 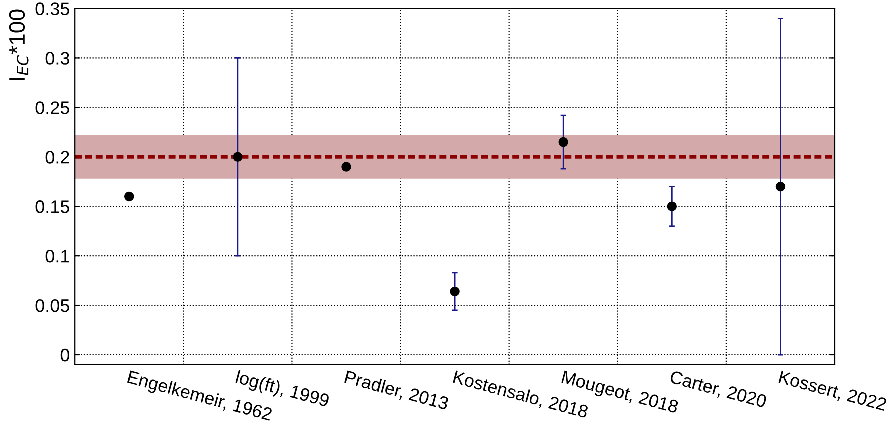 What do you see at coordinates (53, 108) in the screenshot?
I see `y-tick-label: 0.25` at bounding box center [53, 108].